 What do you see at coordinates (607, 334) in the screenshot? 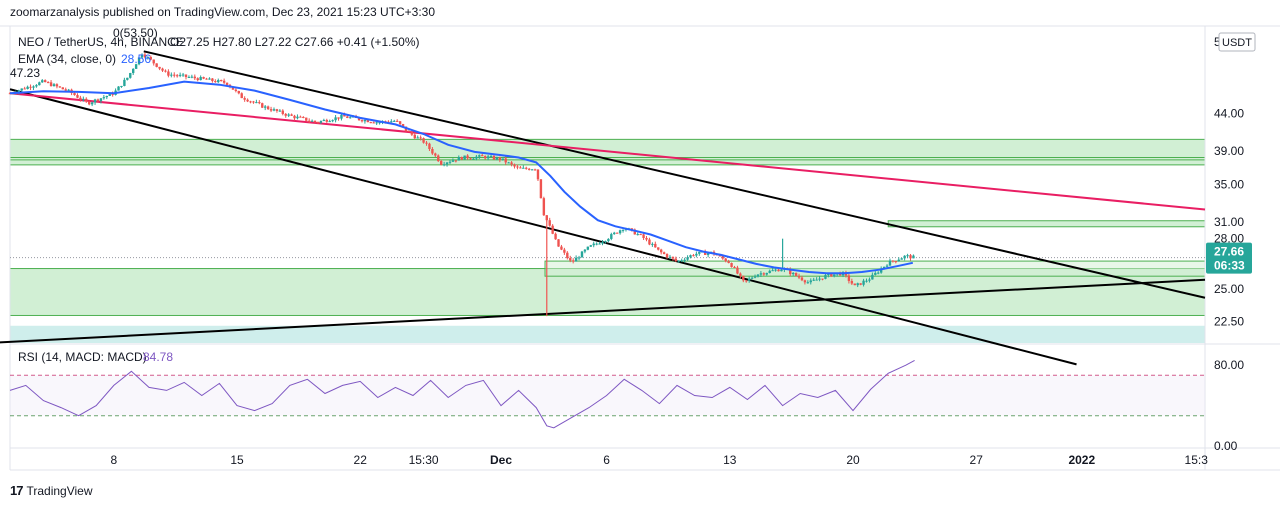
I see `zone-teal` at bounding box center [607, 334].